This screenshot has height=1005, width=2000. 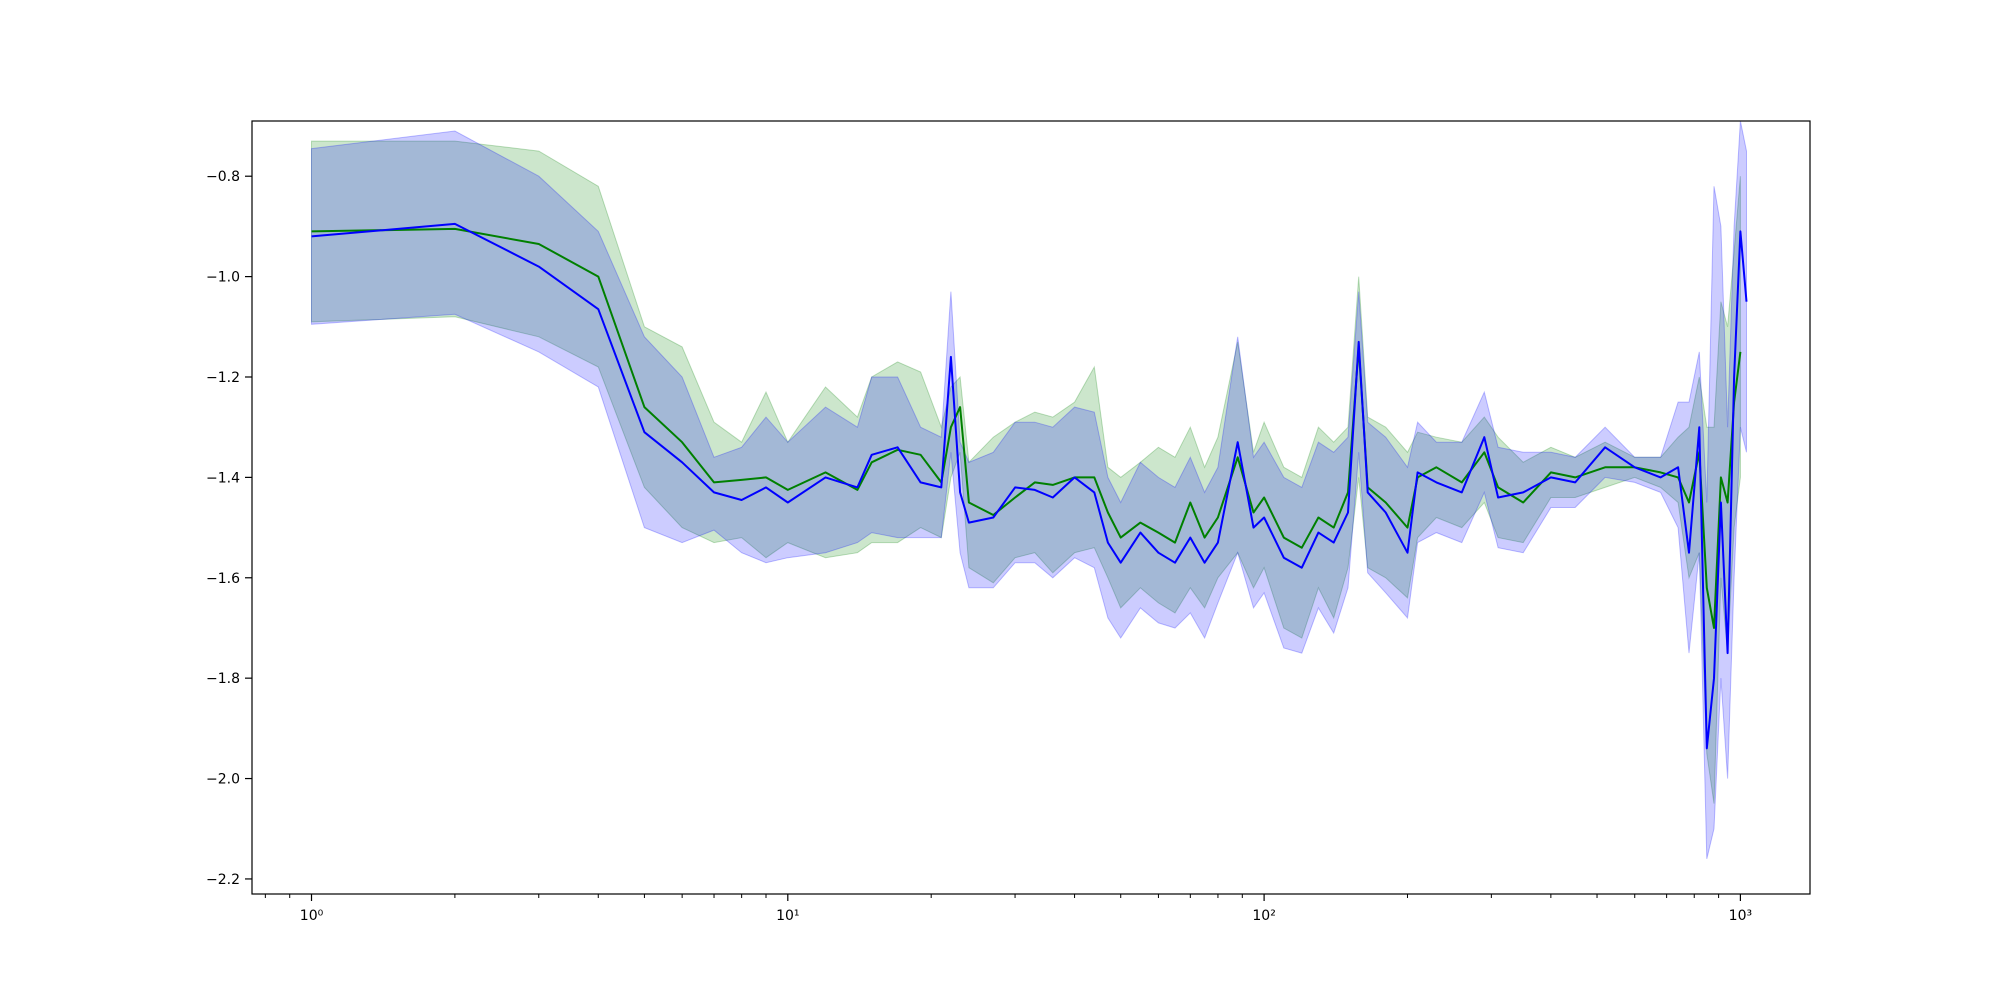 What do you see at coordinates (223, 278) in the screenshot?
I see `y-tick-label: −1.0` at bounding box center [223, 278].